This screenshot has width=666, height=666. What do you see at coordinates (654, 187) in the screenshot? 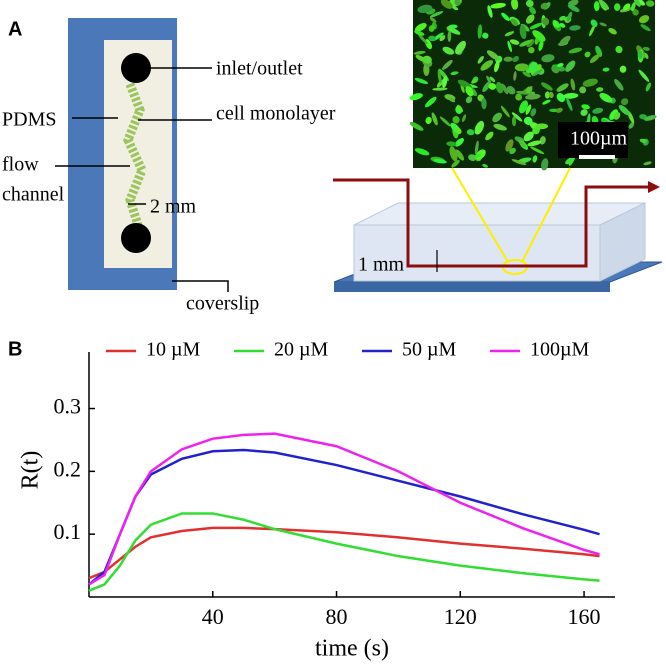
I see `arrow` at bounding box center [654, 187].